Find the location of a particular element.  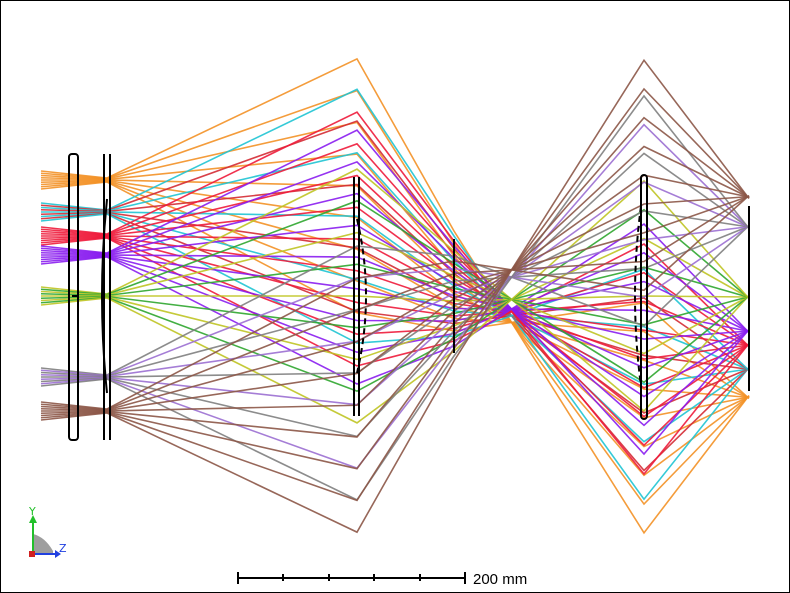

lens-3-surface is located at coordinates (638, 296).